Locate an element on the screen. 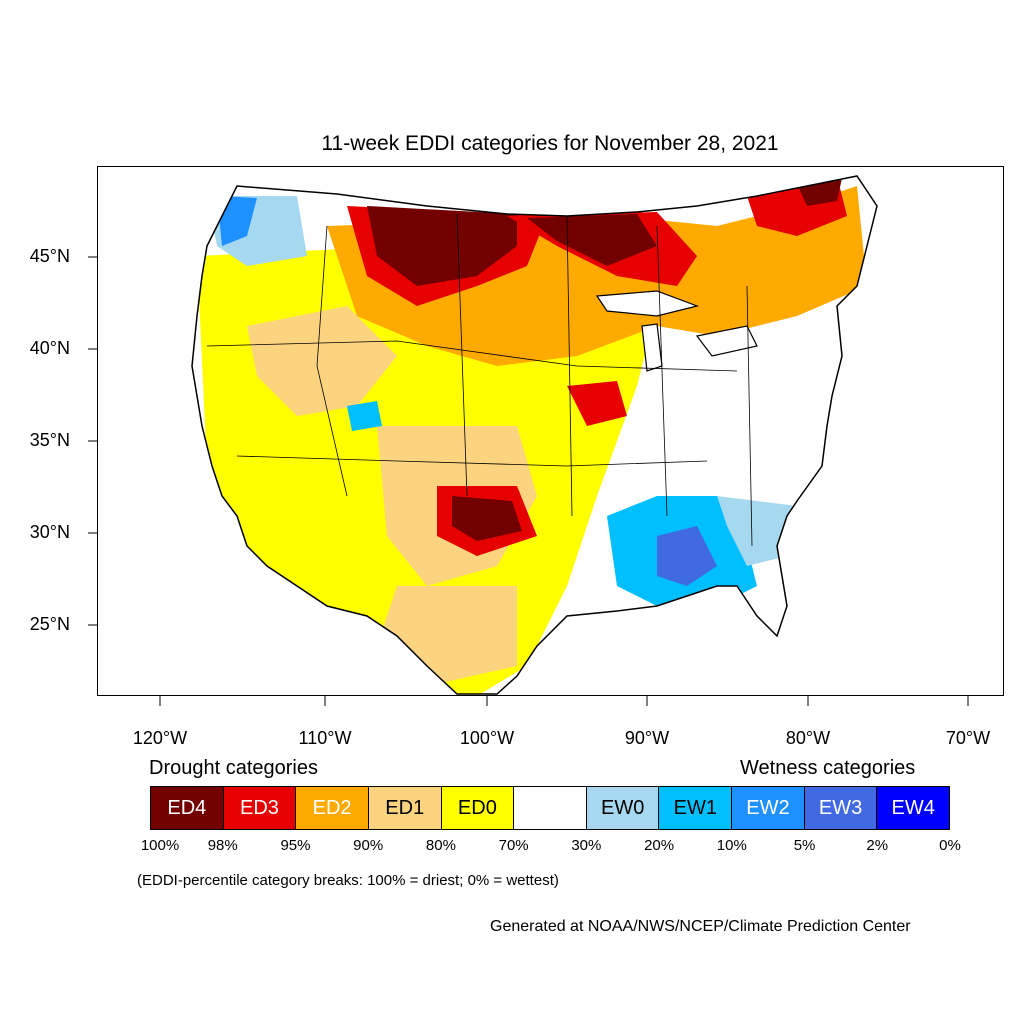 The image size is (1024, 1024). lat-label-45: 45°N is located at coordinates (49, 256).